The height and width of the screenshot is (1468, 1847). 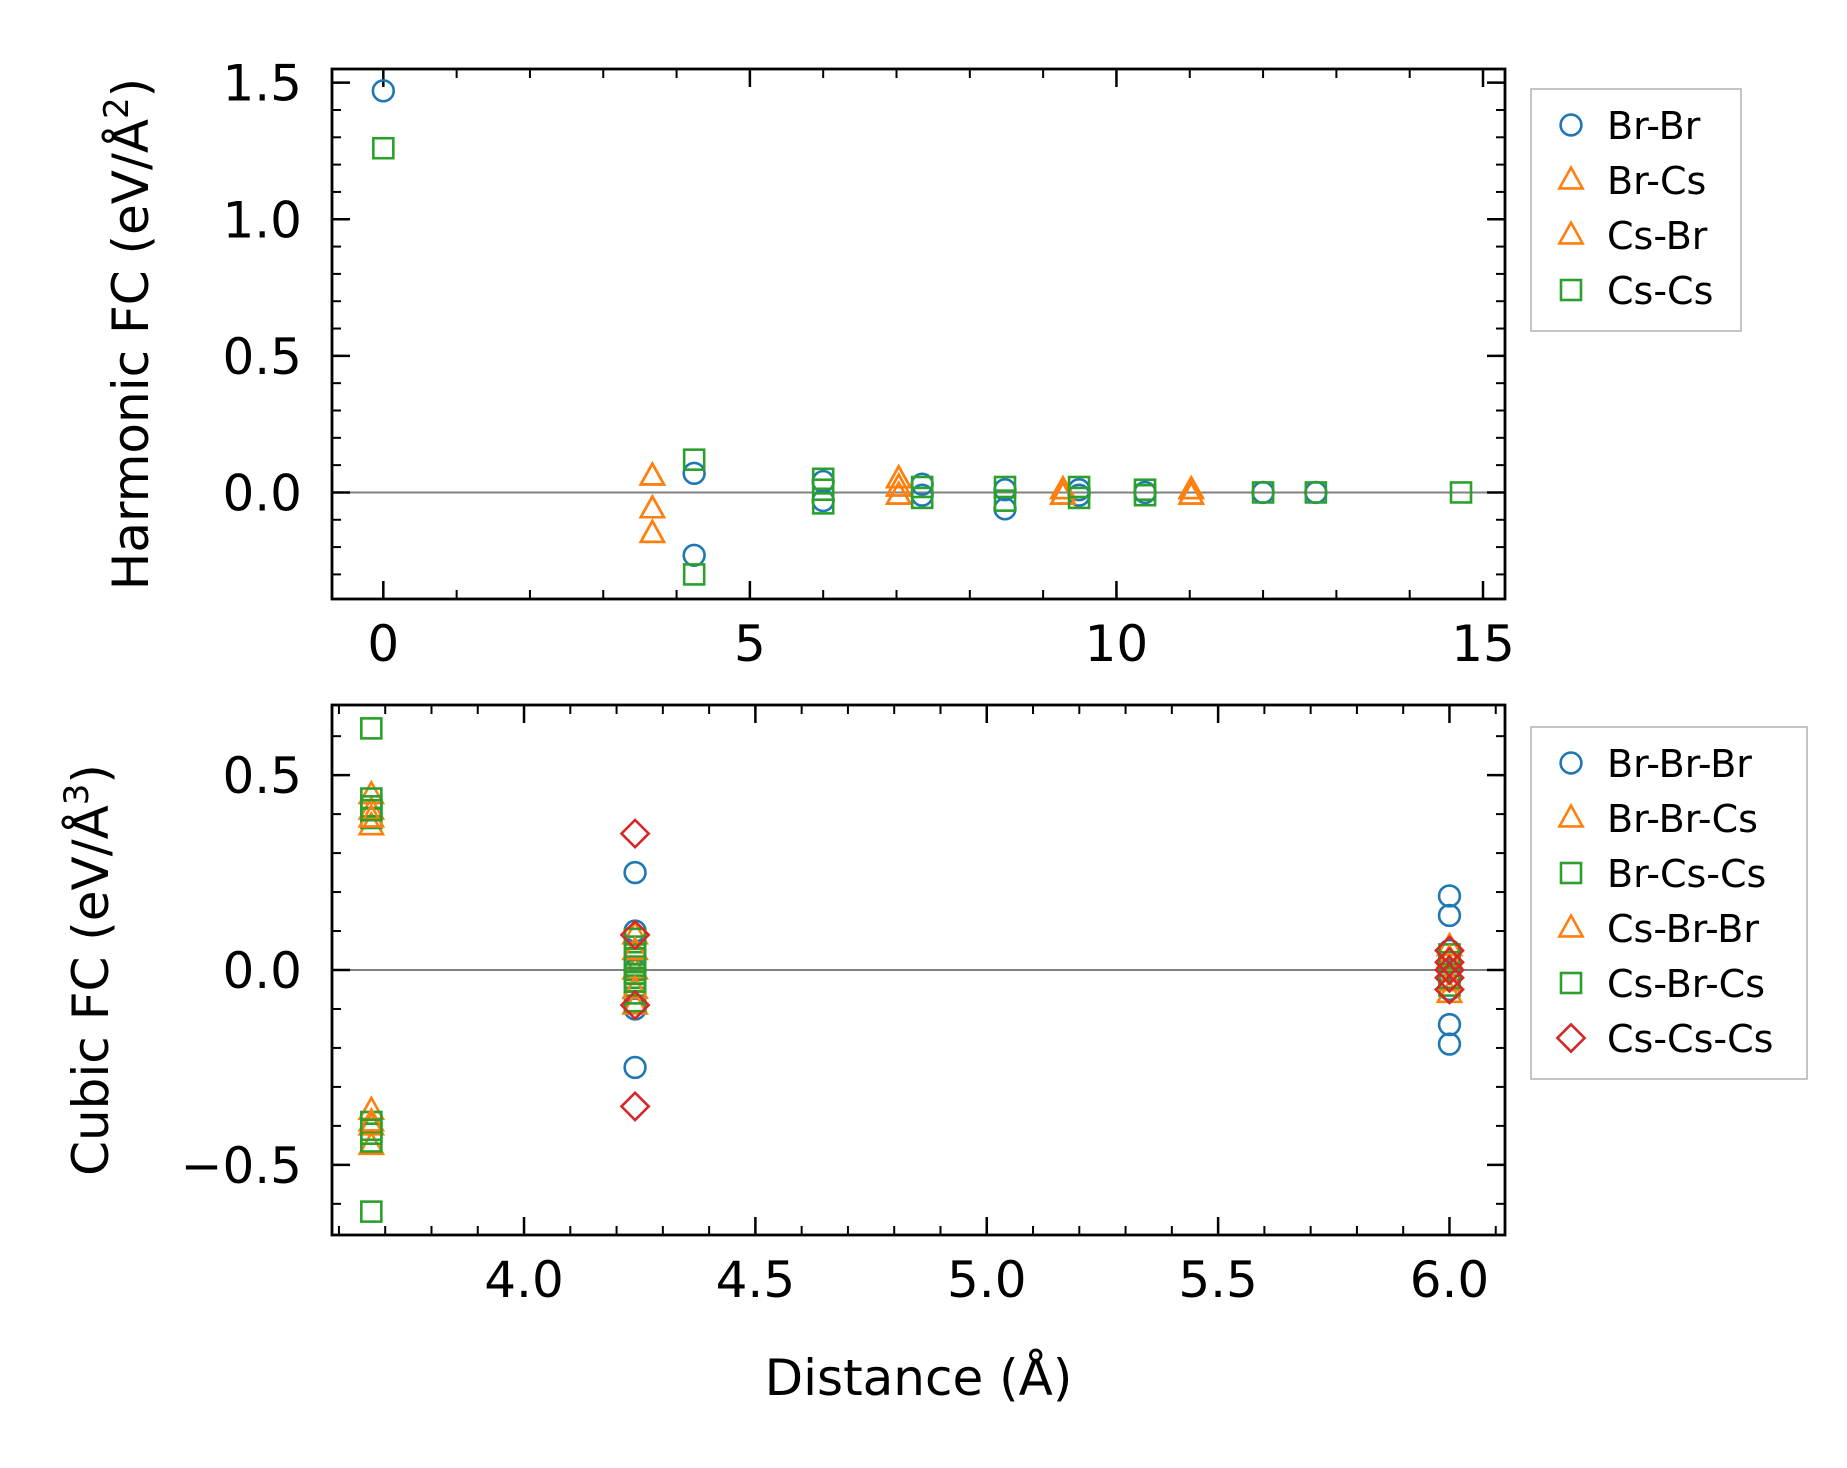 What do you see at coordinates (750, 644) in the screenshot?
I see `x-tick-label: 5` at bounding box center [750, 644].